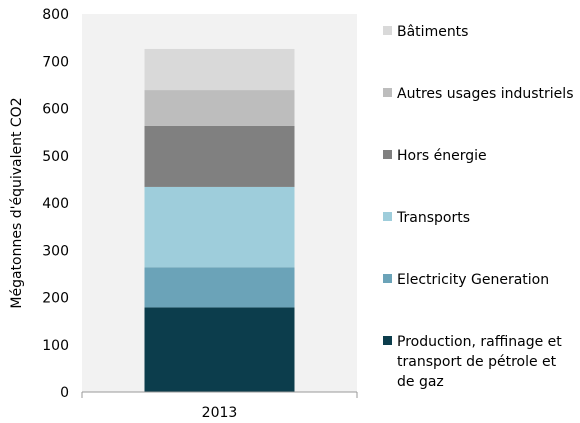 The width and height of the screenshot is (580, 423). Describe the element at coordinates (55, 346) in the screenshot. I see `y-tick-label: 100` at that location.